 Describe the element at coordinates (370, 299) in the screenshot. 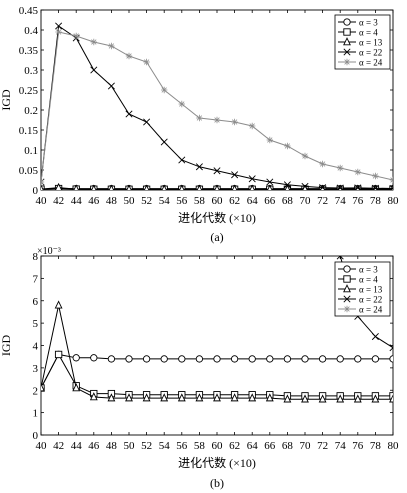

I see `legend-entry: α = 22` at that location.